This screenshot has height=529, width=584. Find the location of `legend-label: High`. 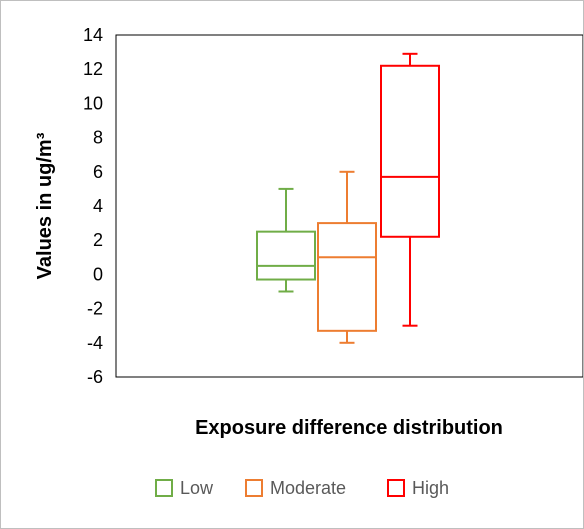

legend-label: High is located at coordinates (430, 488).